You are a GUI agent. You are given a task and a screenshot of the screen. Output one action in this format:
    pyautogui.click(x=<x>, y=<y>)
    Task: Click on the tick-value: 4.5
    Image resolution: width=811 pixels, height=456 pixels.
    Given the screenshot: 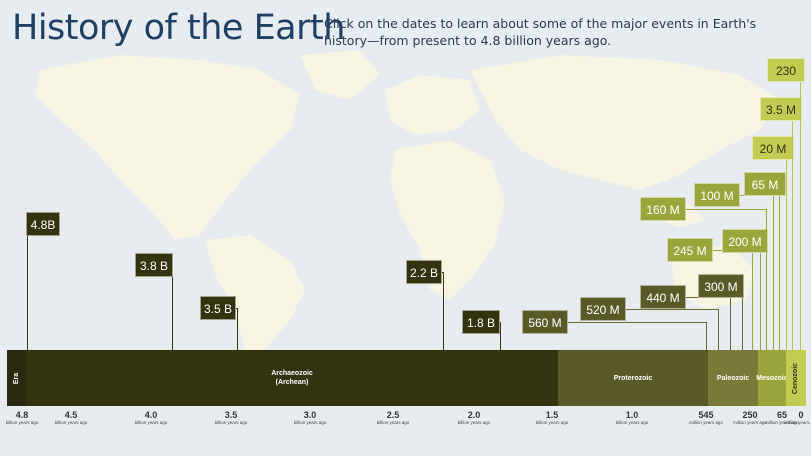 What is the action you would take?
    pyautogui.click(x=71, y=415)
    